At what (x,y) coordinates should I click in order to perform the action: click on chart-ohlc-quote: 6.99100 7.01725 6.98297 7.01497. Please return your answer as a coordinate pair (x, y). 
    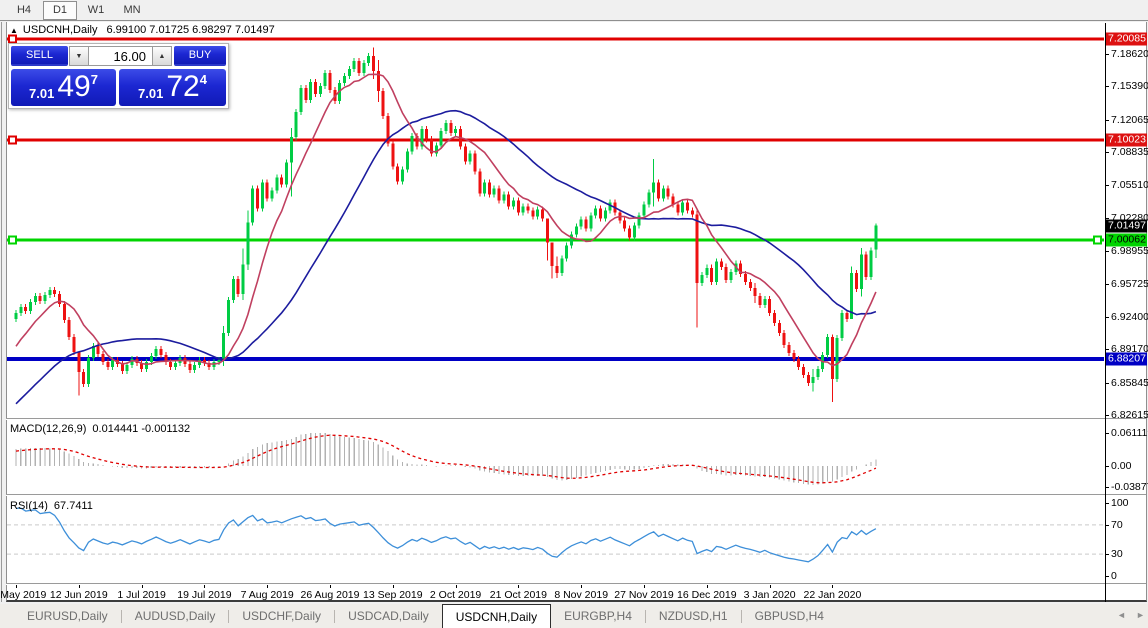
    Looking at the image, I should click on (190, 30).